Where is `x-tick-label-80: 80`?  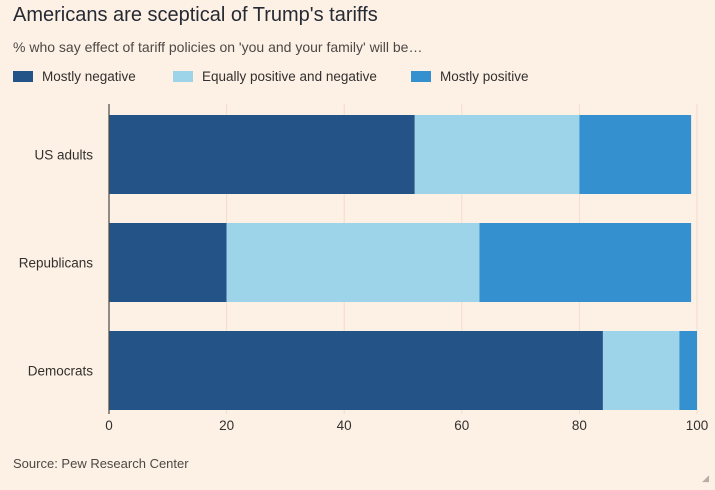 x-tick-label-80: 80 is located at coordinates (579, 425).